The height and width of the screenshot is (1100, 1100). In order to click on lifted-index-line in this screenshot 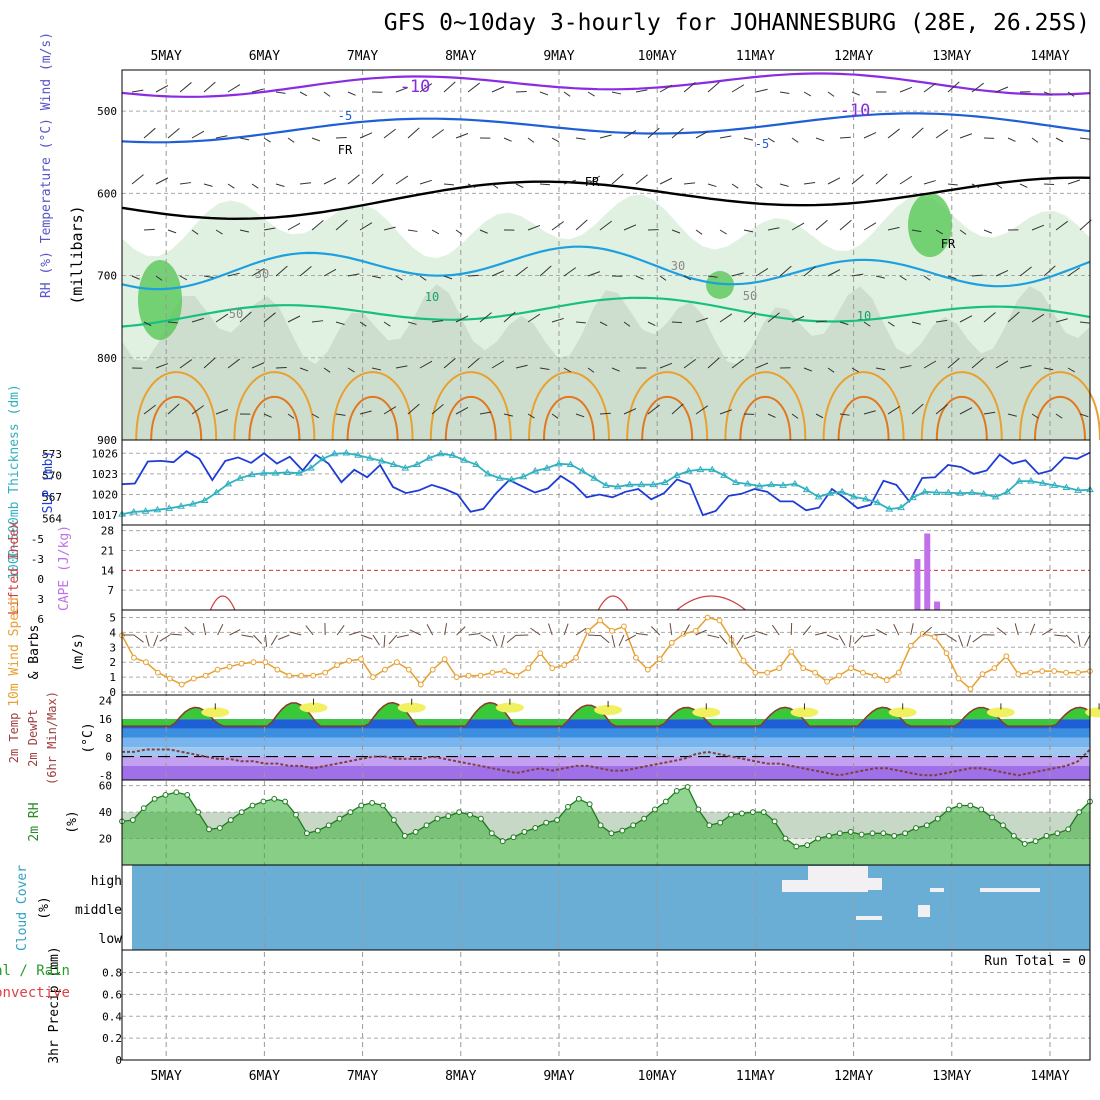, I will do `click(613, 603)`.